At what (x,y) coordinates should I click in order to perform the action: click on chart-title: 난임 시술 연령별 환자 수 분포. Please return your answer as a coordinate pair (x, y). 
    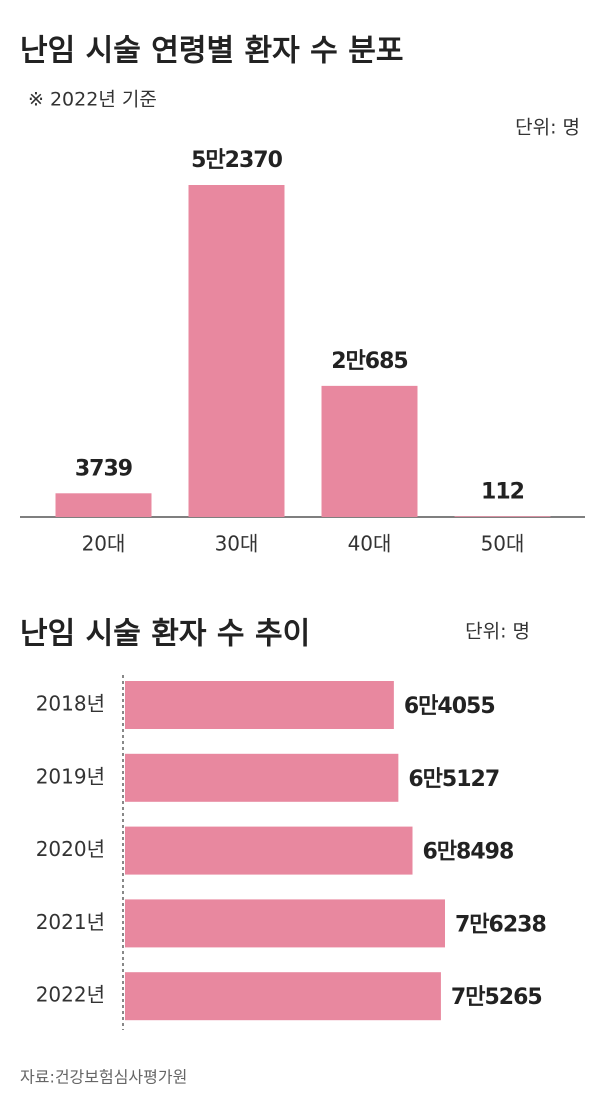
    Looking at the image, I should click on (211, 51).